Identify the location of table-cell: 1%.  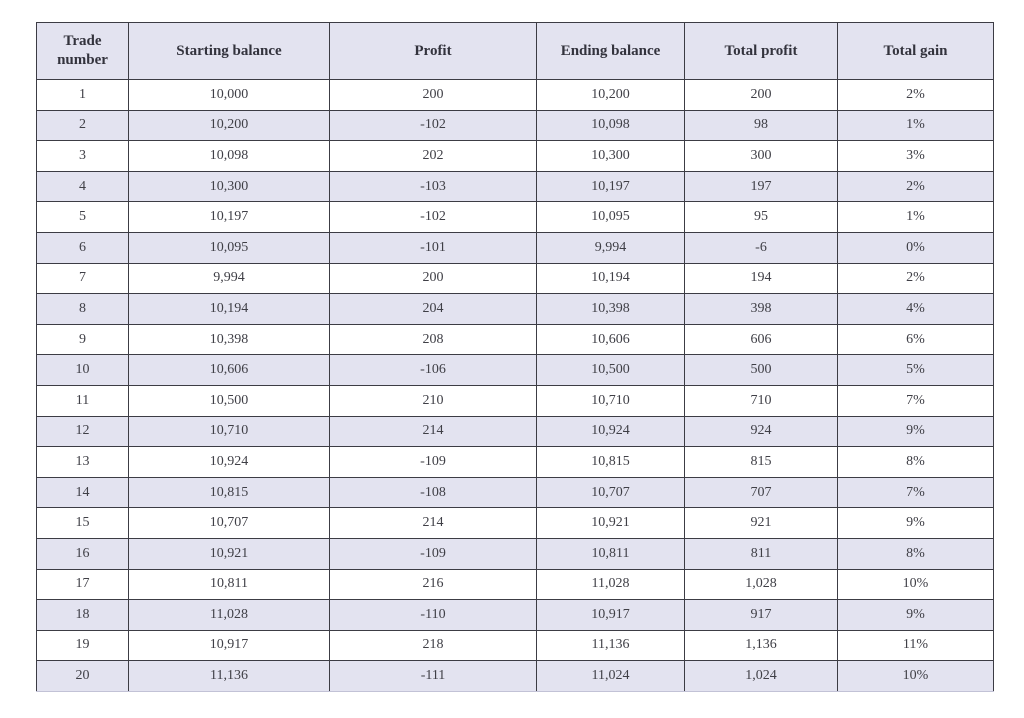
(915, 125).